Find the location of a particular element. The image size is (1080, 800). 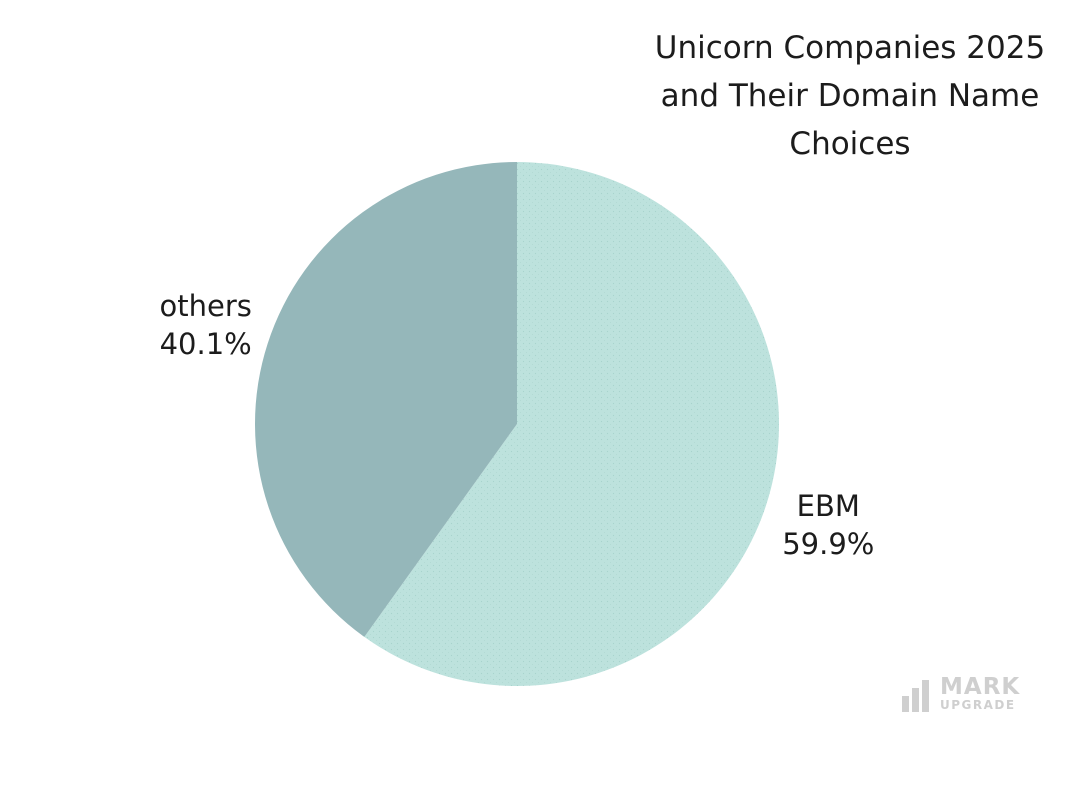

chart-title-line-2: and Their Domain Name is located at coordinates (850, 96).